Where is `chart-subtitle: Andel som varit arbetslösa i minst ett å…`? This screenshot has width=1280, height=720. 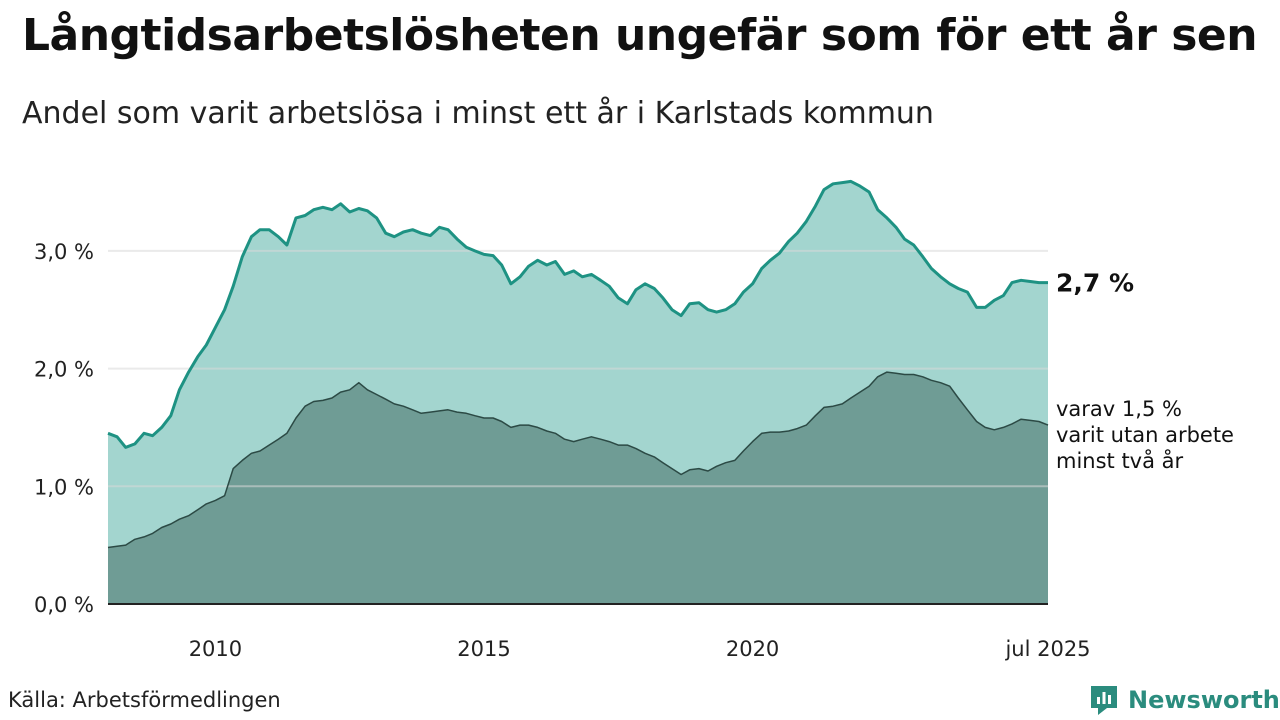
chart-subtitle: Andel som varit arbetslösa i minst ett å… is located at coordinates (478, 113).